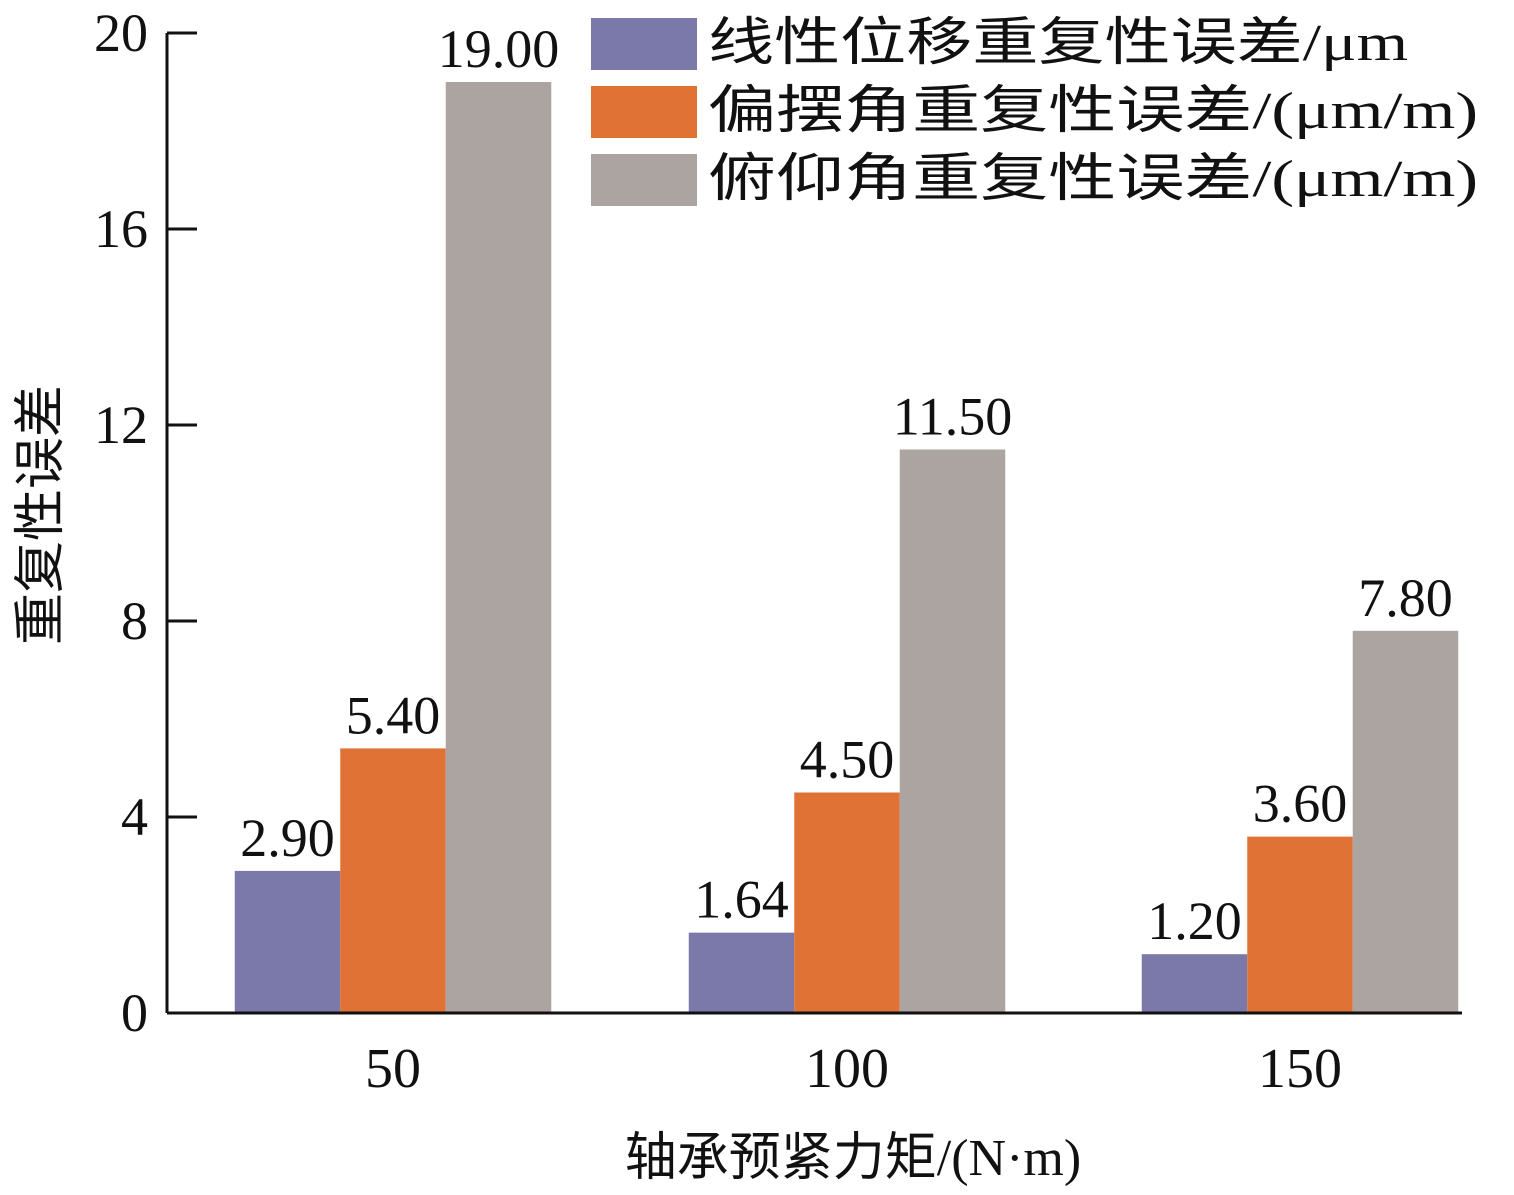  What do you see at coordinates (134, 817) in the screenshot?
I see `y-tick-label: 4` at bounding box center [134, 817].